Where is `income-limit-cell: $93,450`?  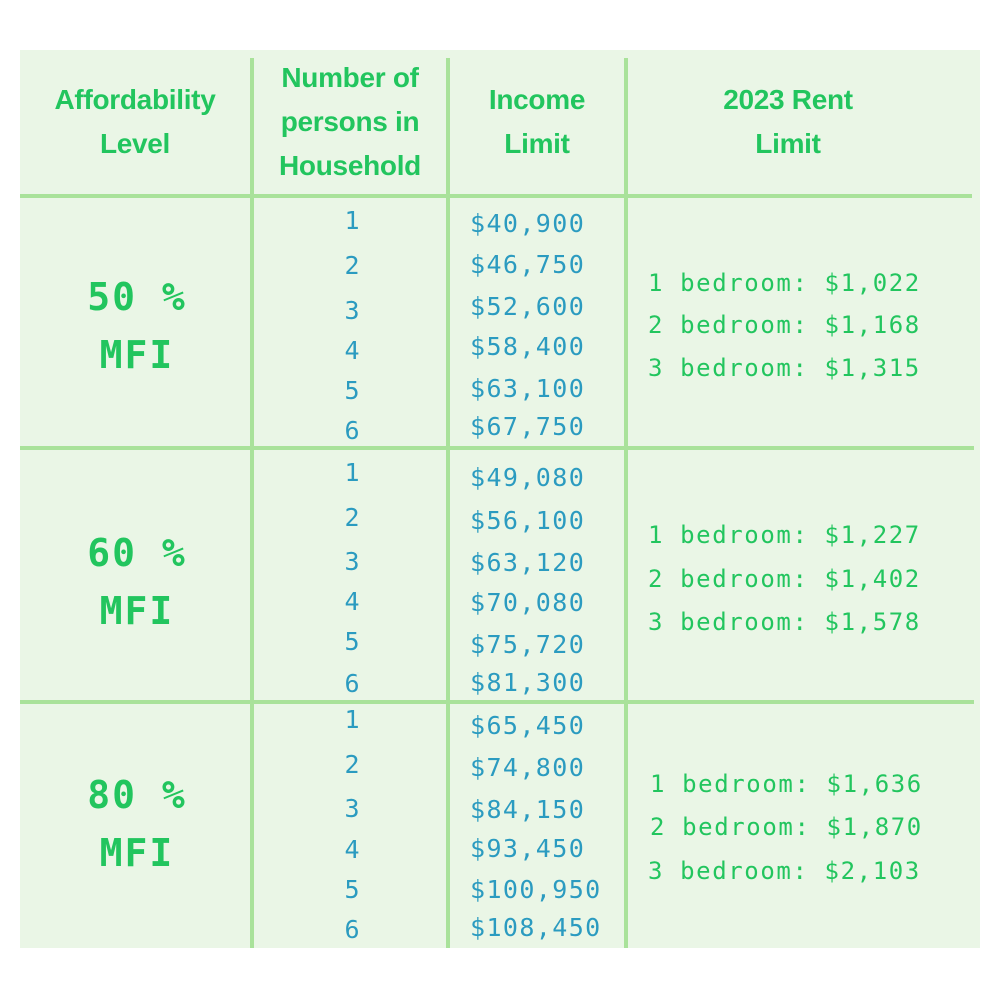 income-limit-cell: $93,450 is located at coordinates (528, 848).